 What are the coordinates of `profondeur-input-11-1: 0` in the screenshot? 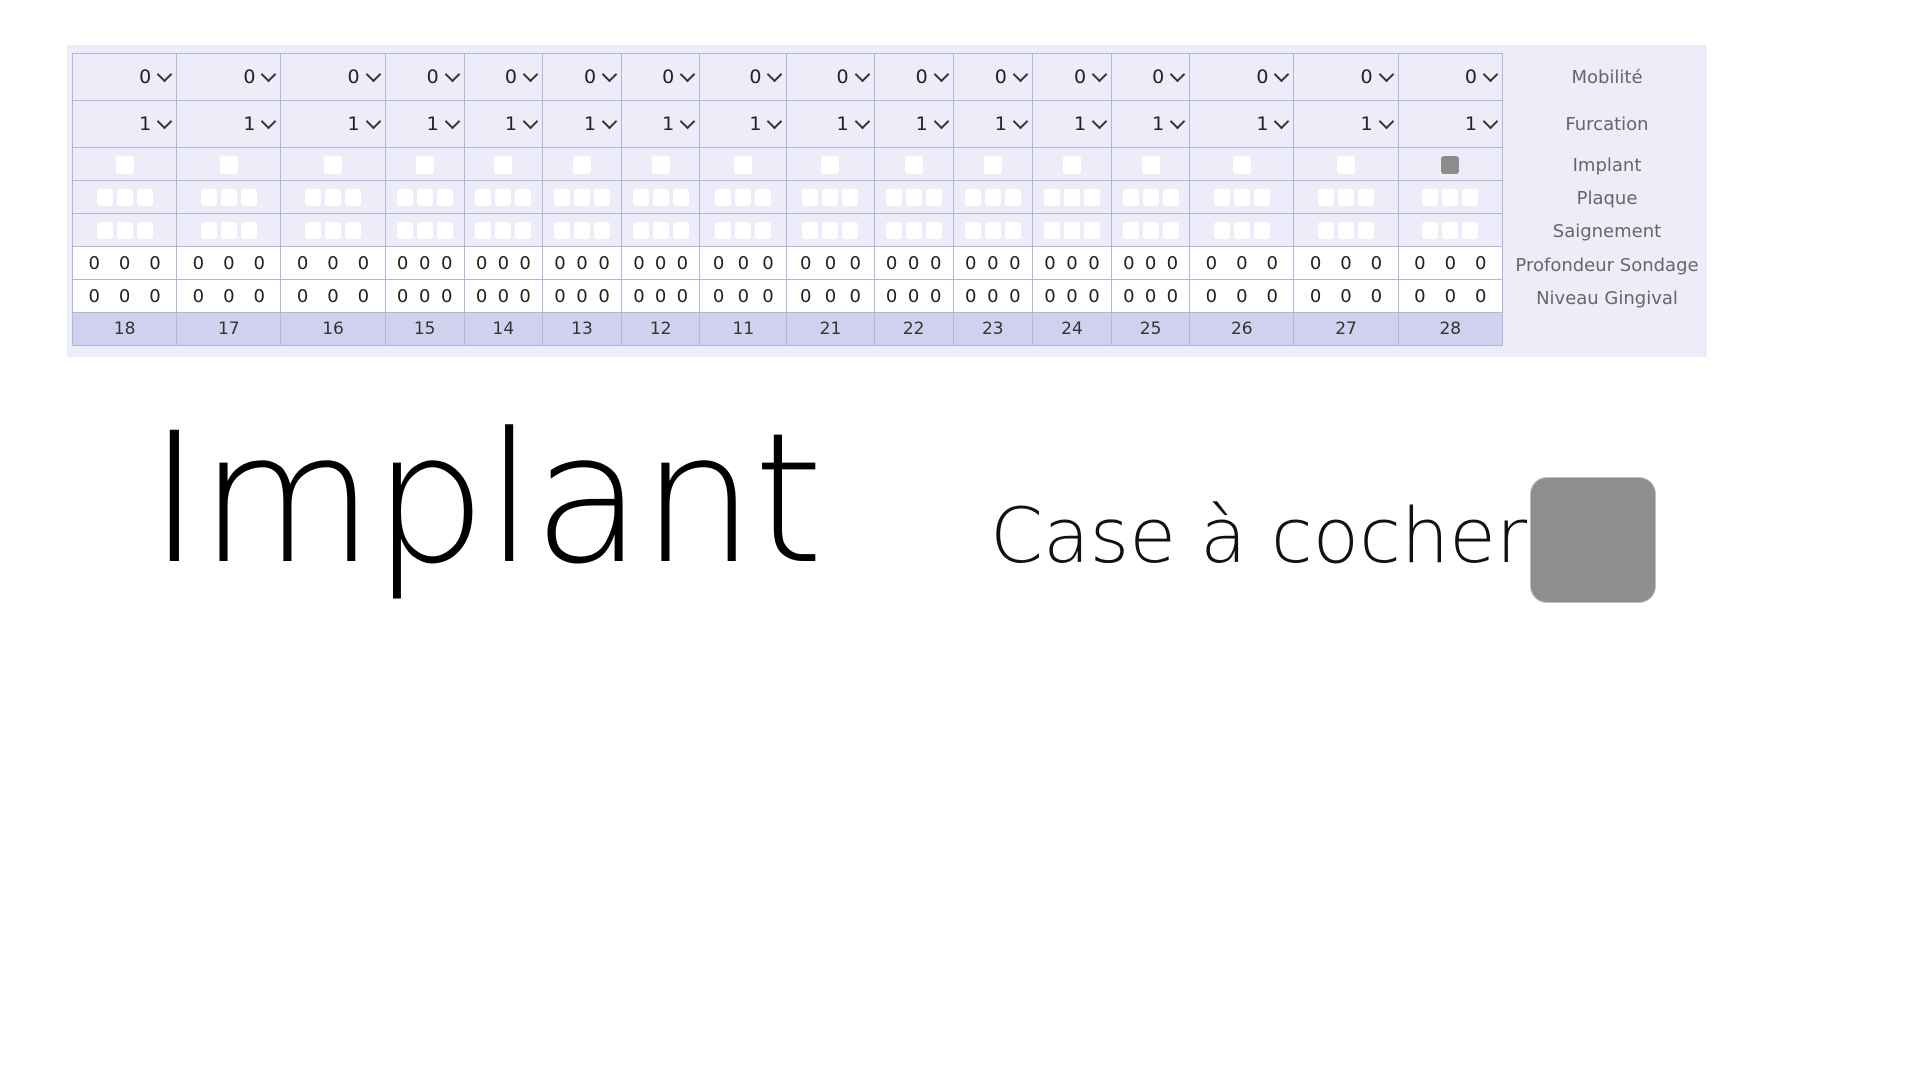 It's located at (718, 263).